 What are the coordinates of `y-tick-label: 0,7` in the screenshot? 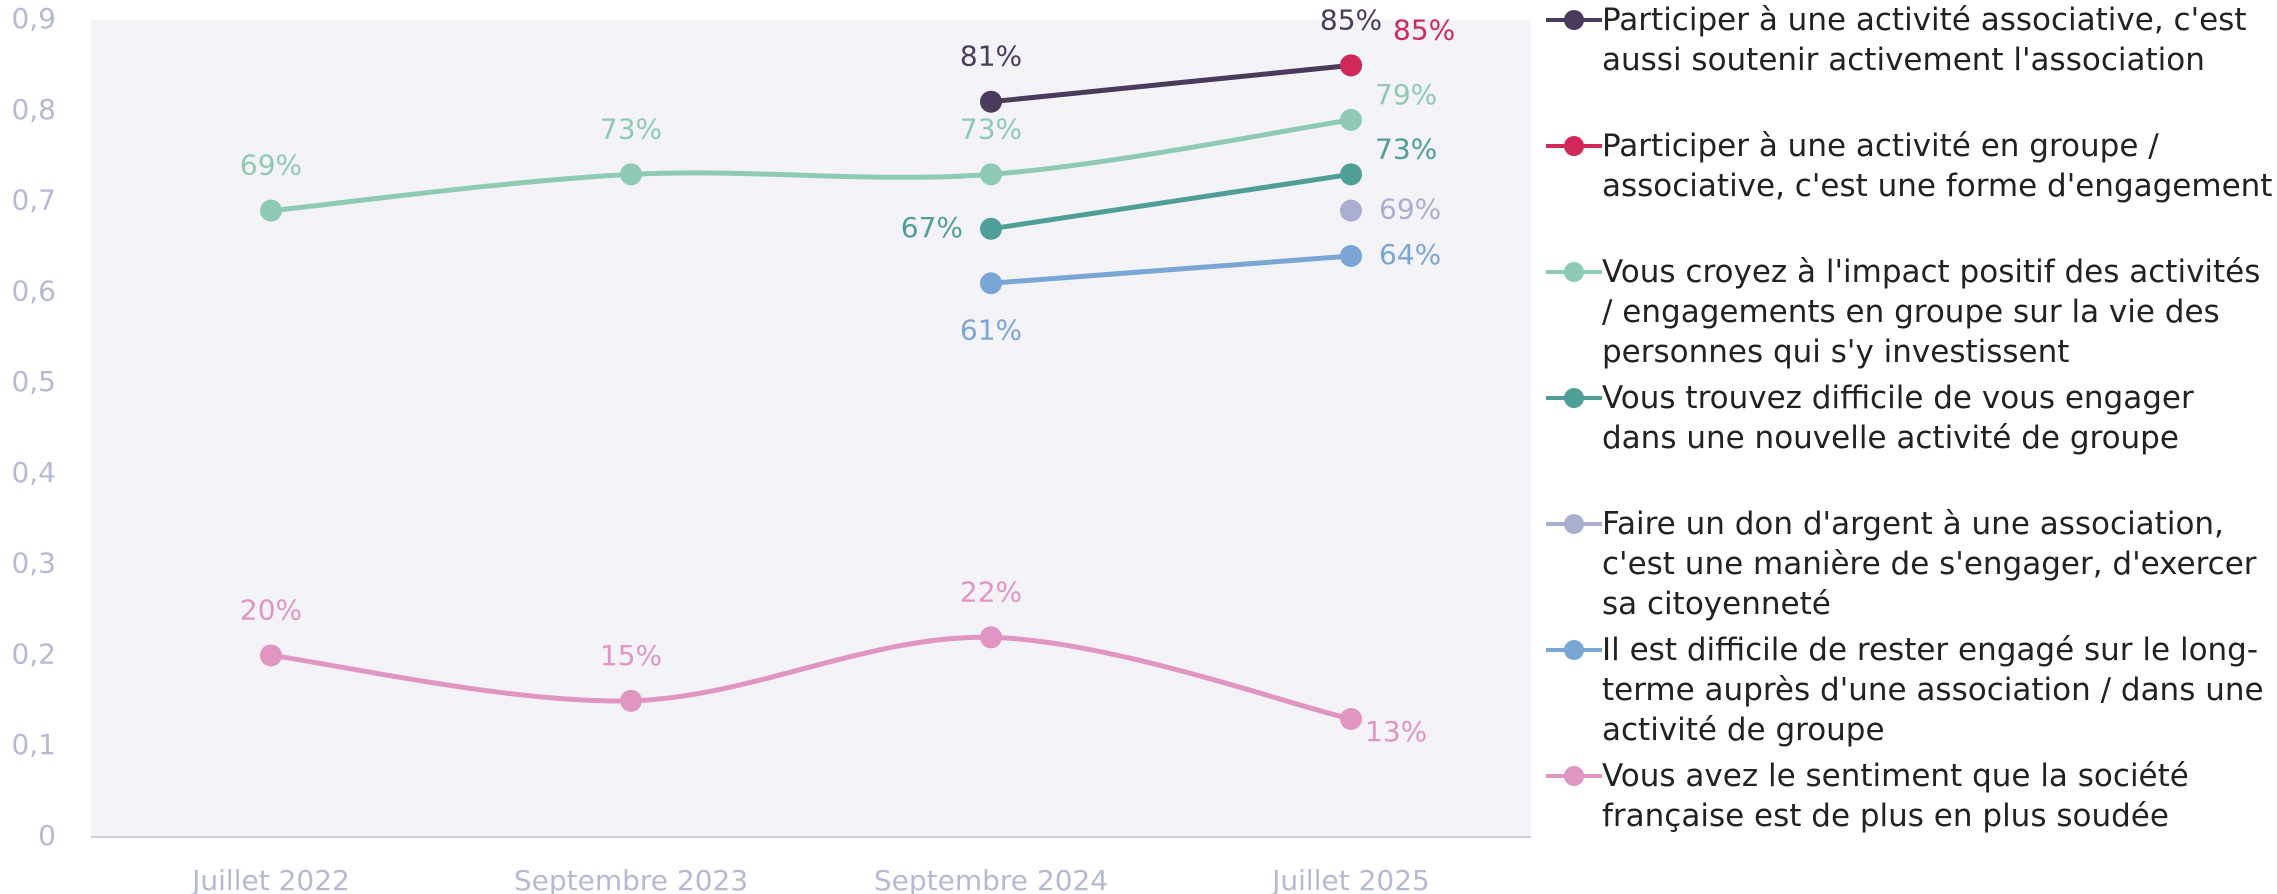 It's located at (33, 200).